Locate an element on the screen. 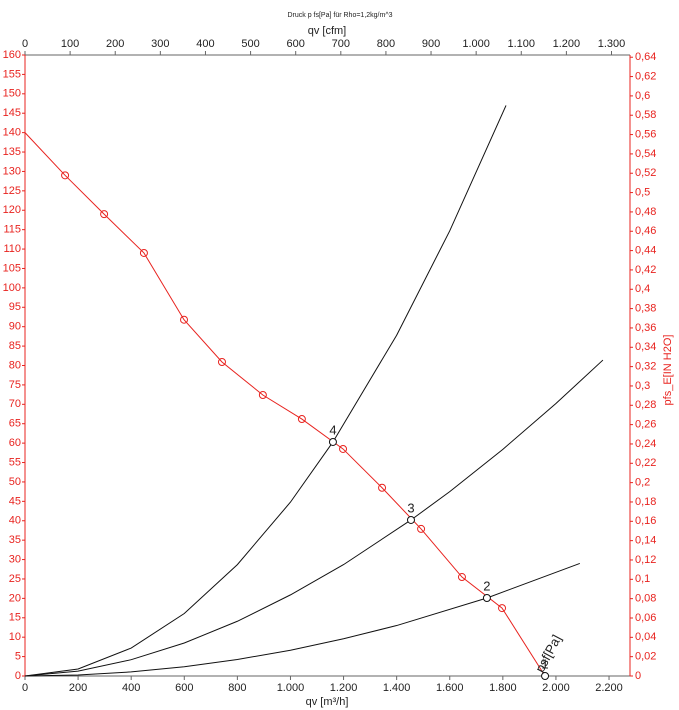 The width and height of the screenshot is (679, 710). y-tick-label: 25 is located at coordinates (15, 579).